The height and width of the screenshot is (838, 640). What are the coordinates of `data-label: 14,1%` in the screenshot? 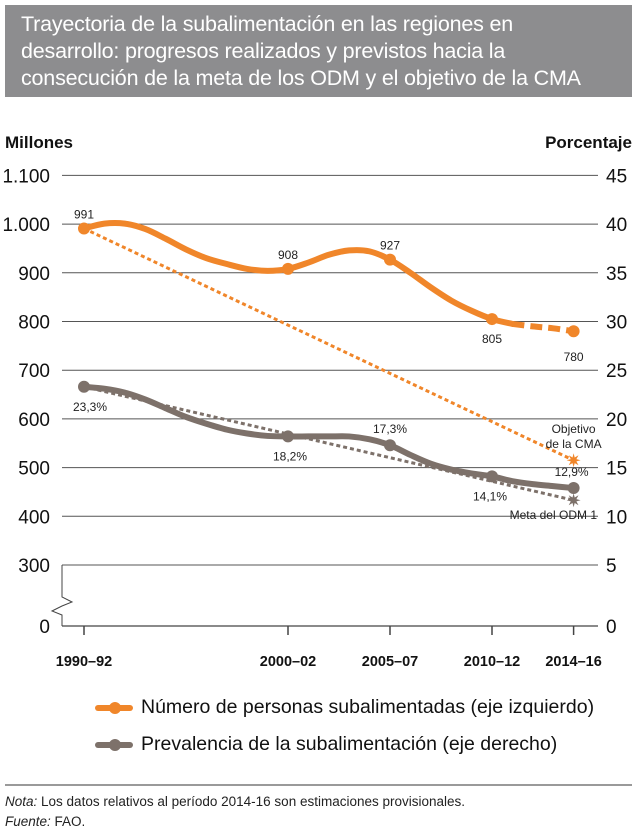 It's located at (490, 496).